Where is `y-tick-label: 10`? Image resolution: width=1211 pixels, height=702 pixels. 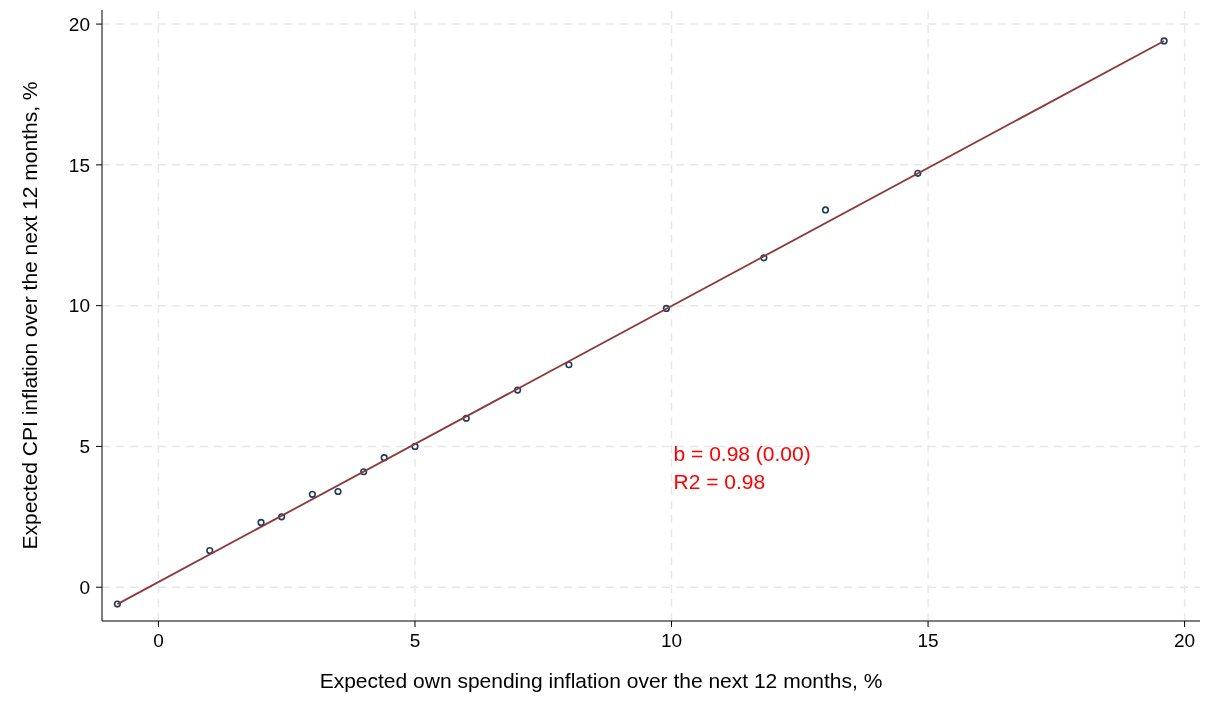 y-tick-label: 10 is located at coordinates (79, 306).